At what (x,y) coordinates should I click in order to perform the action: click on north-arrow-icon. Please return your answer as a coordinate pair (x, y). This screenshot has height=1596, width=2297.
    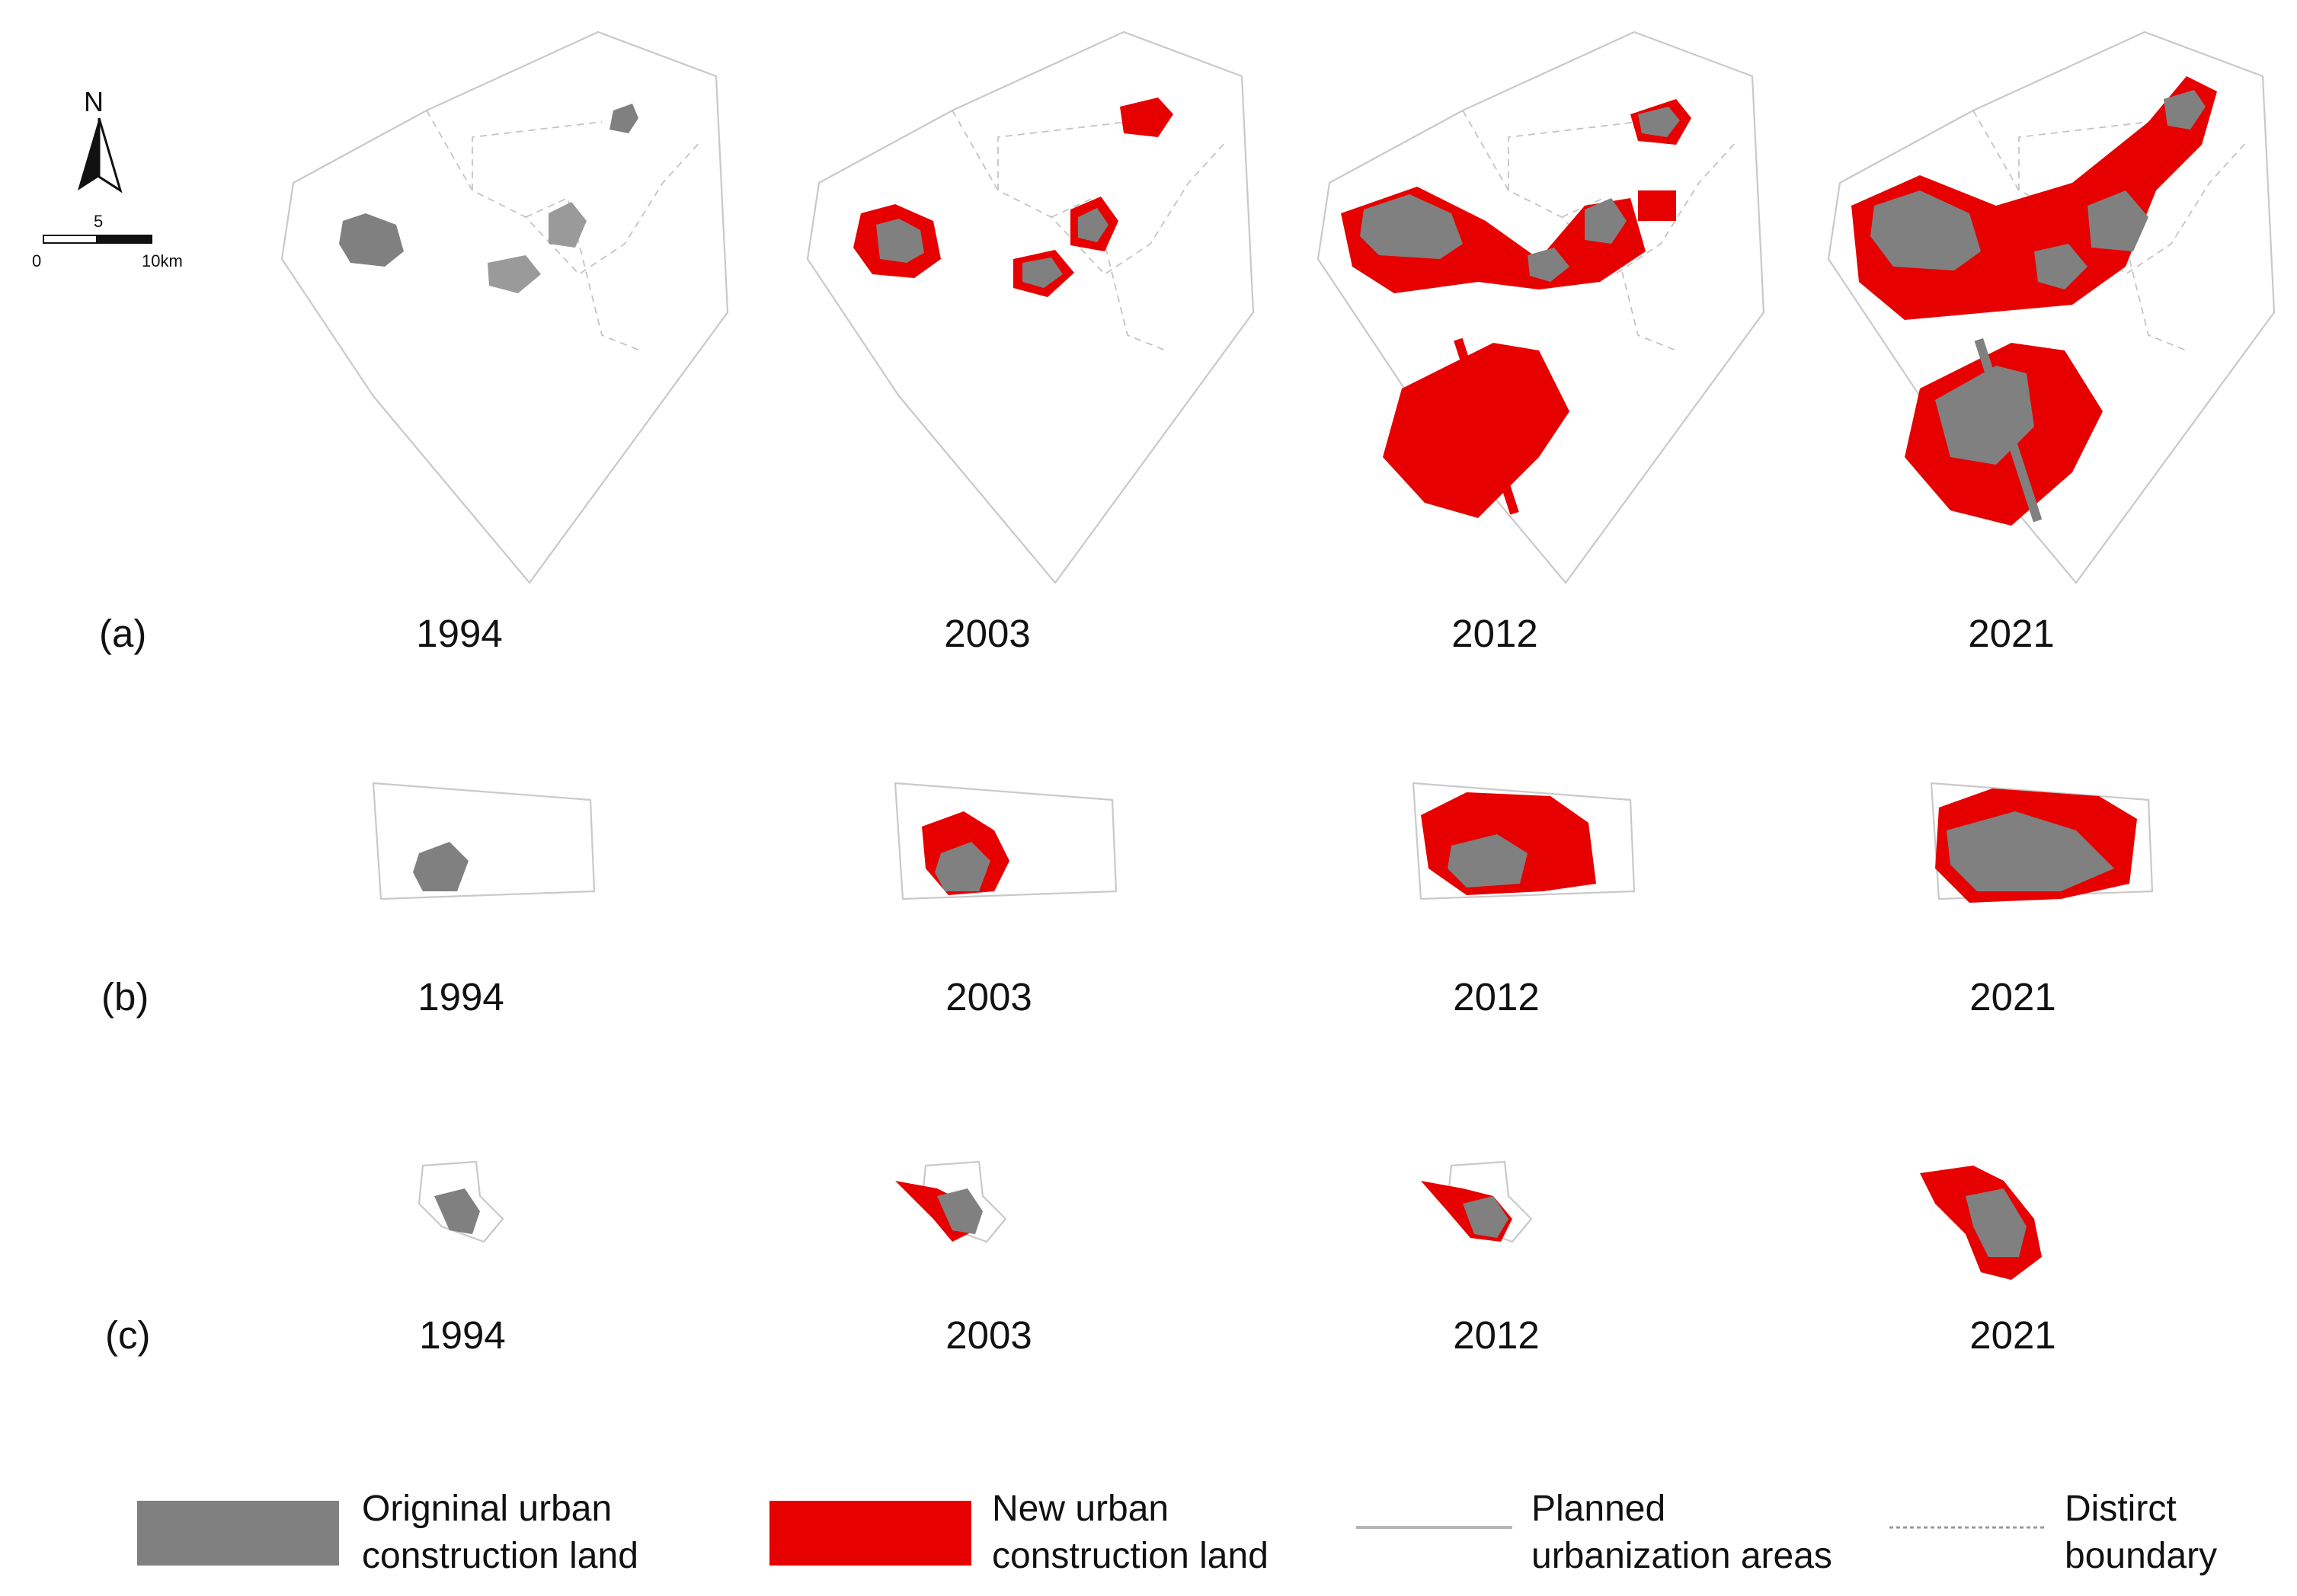
    Looking at the image, I should click on (101, 155).